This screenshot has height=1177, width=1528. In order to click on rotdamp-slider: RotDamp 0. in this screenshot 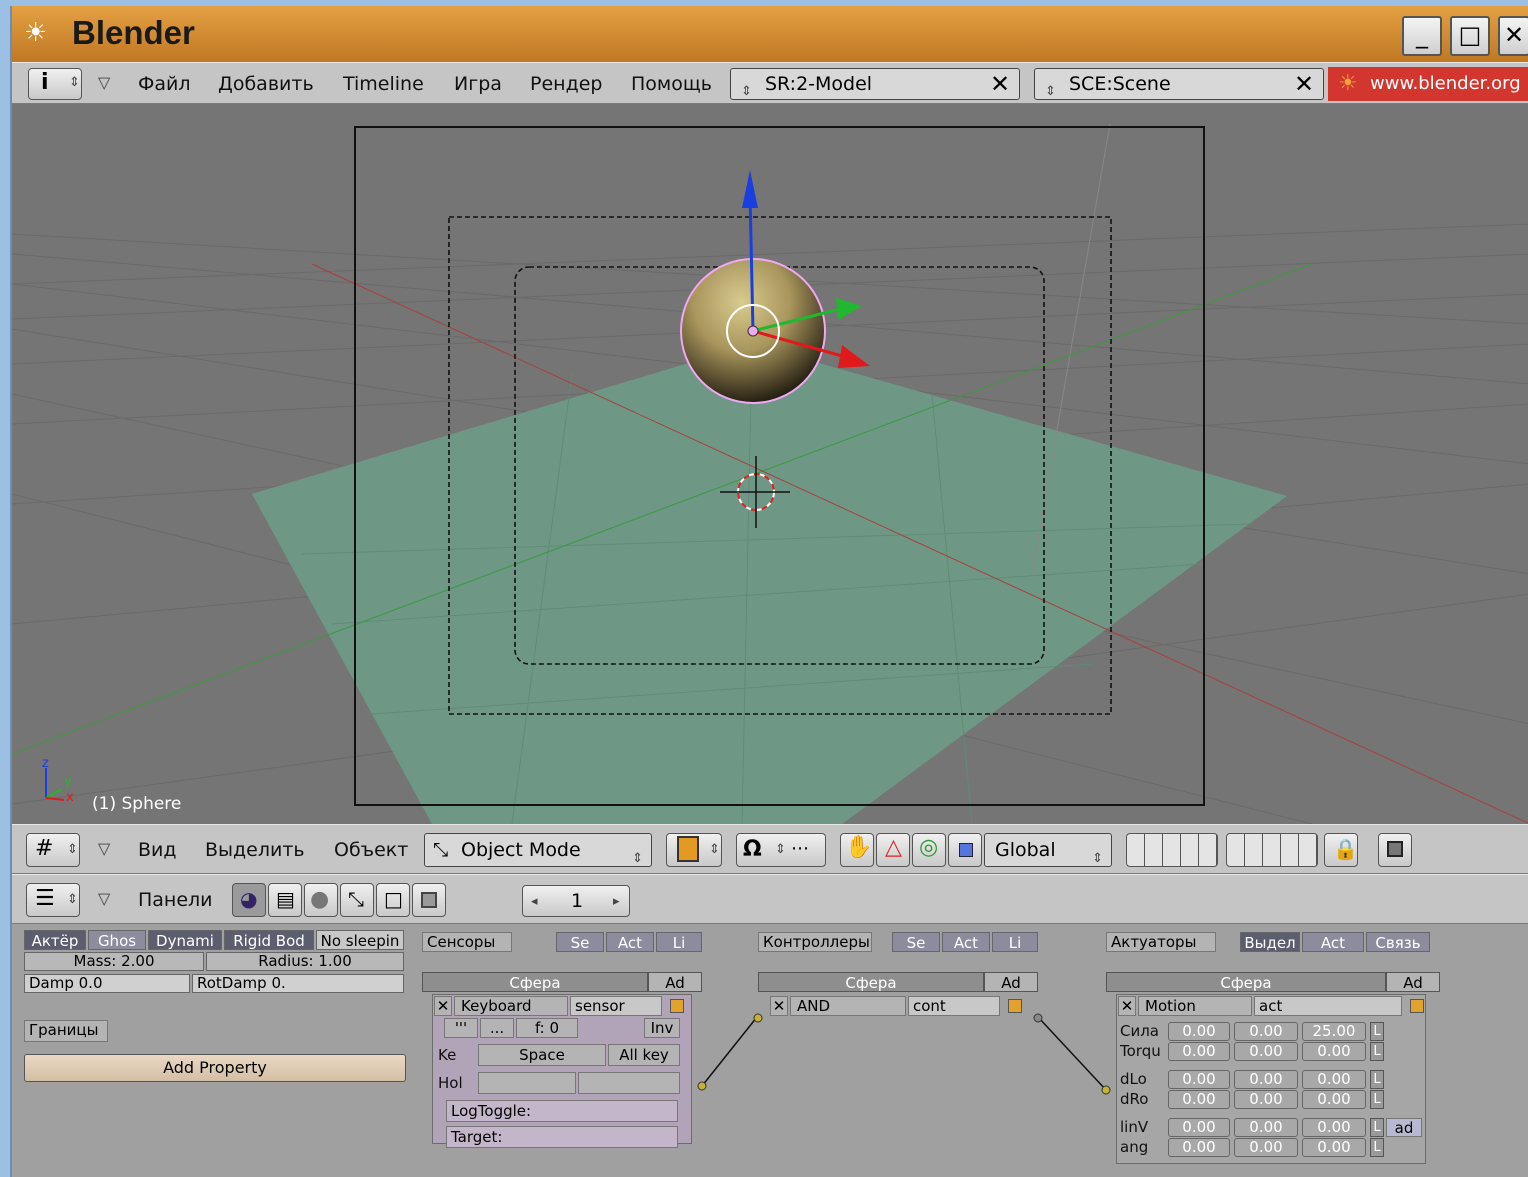, I will do `click(298, 983)`.